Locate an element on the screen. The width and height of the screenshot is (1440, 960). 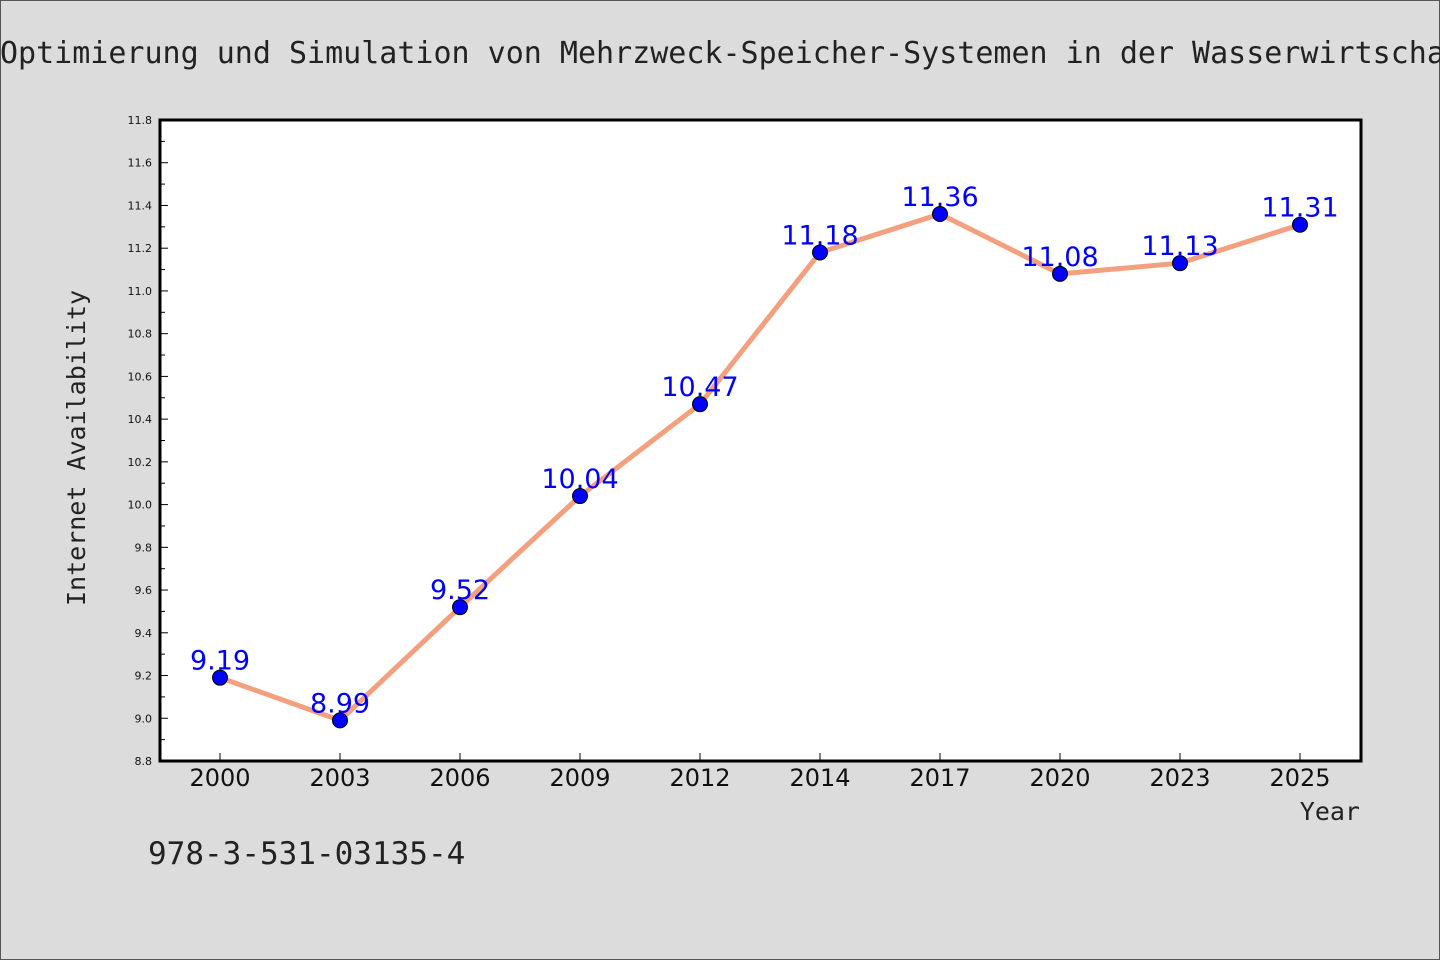
y-tick-label: 10.6 is located at coordinates (140, 376).